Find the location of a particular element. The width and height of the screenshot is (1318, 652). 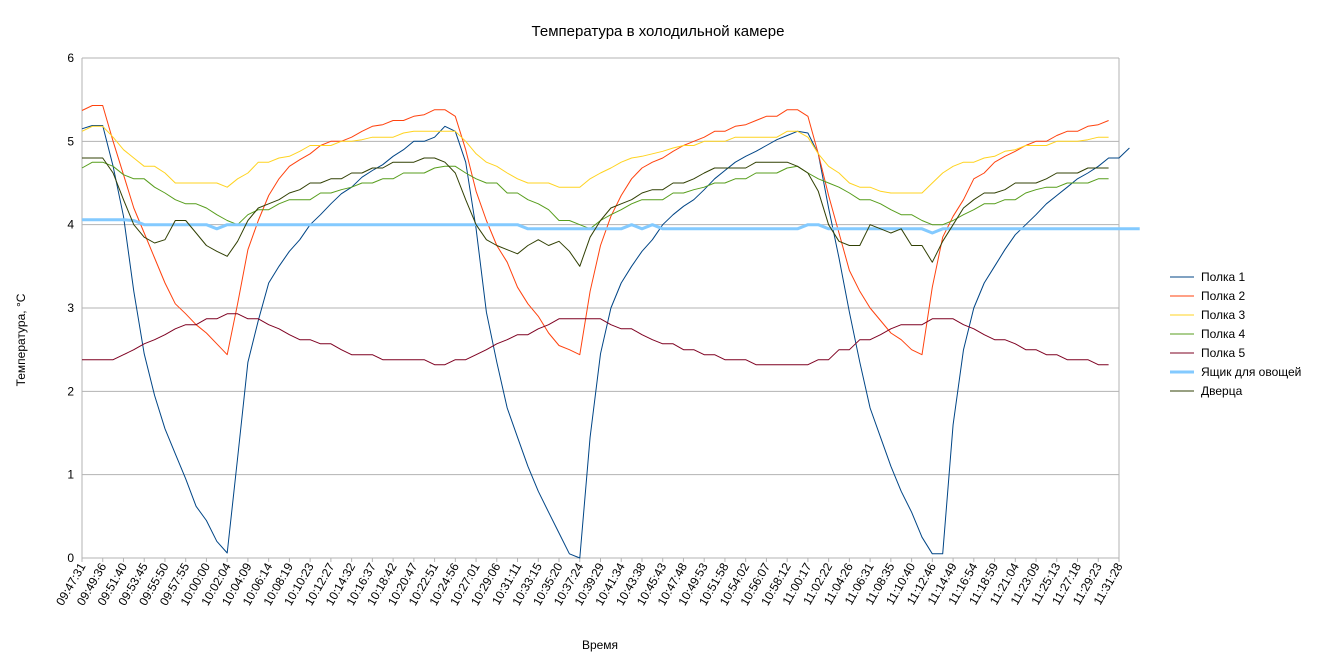

y-tick-label: 5 is located at coordinates (70, 141).